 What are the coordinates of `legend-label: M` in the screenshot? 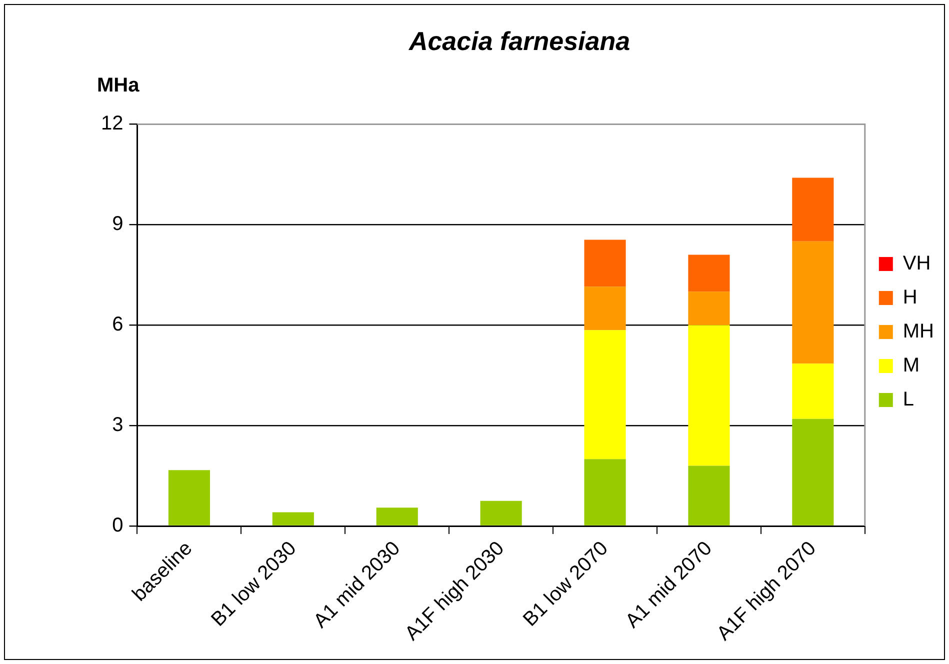 It's located at (911, 365).